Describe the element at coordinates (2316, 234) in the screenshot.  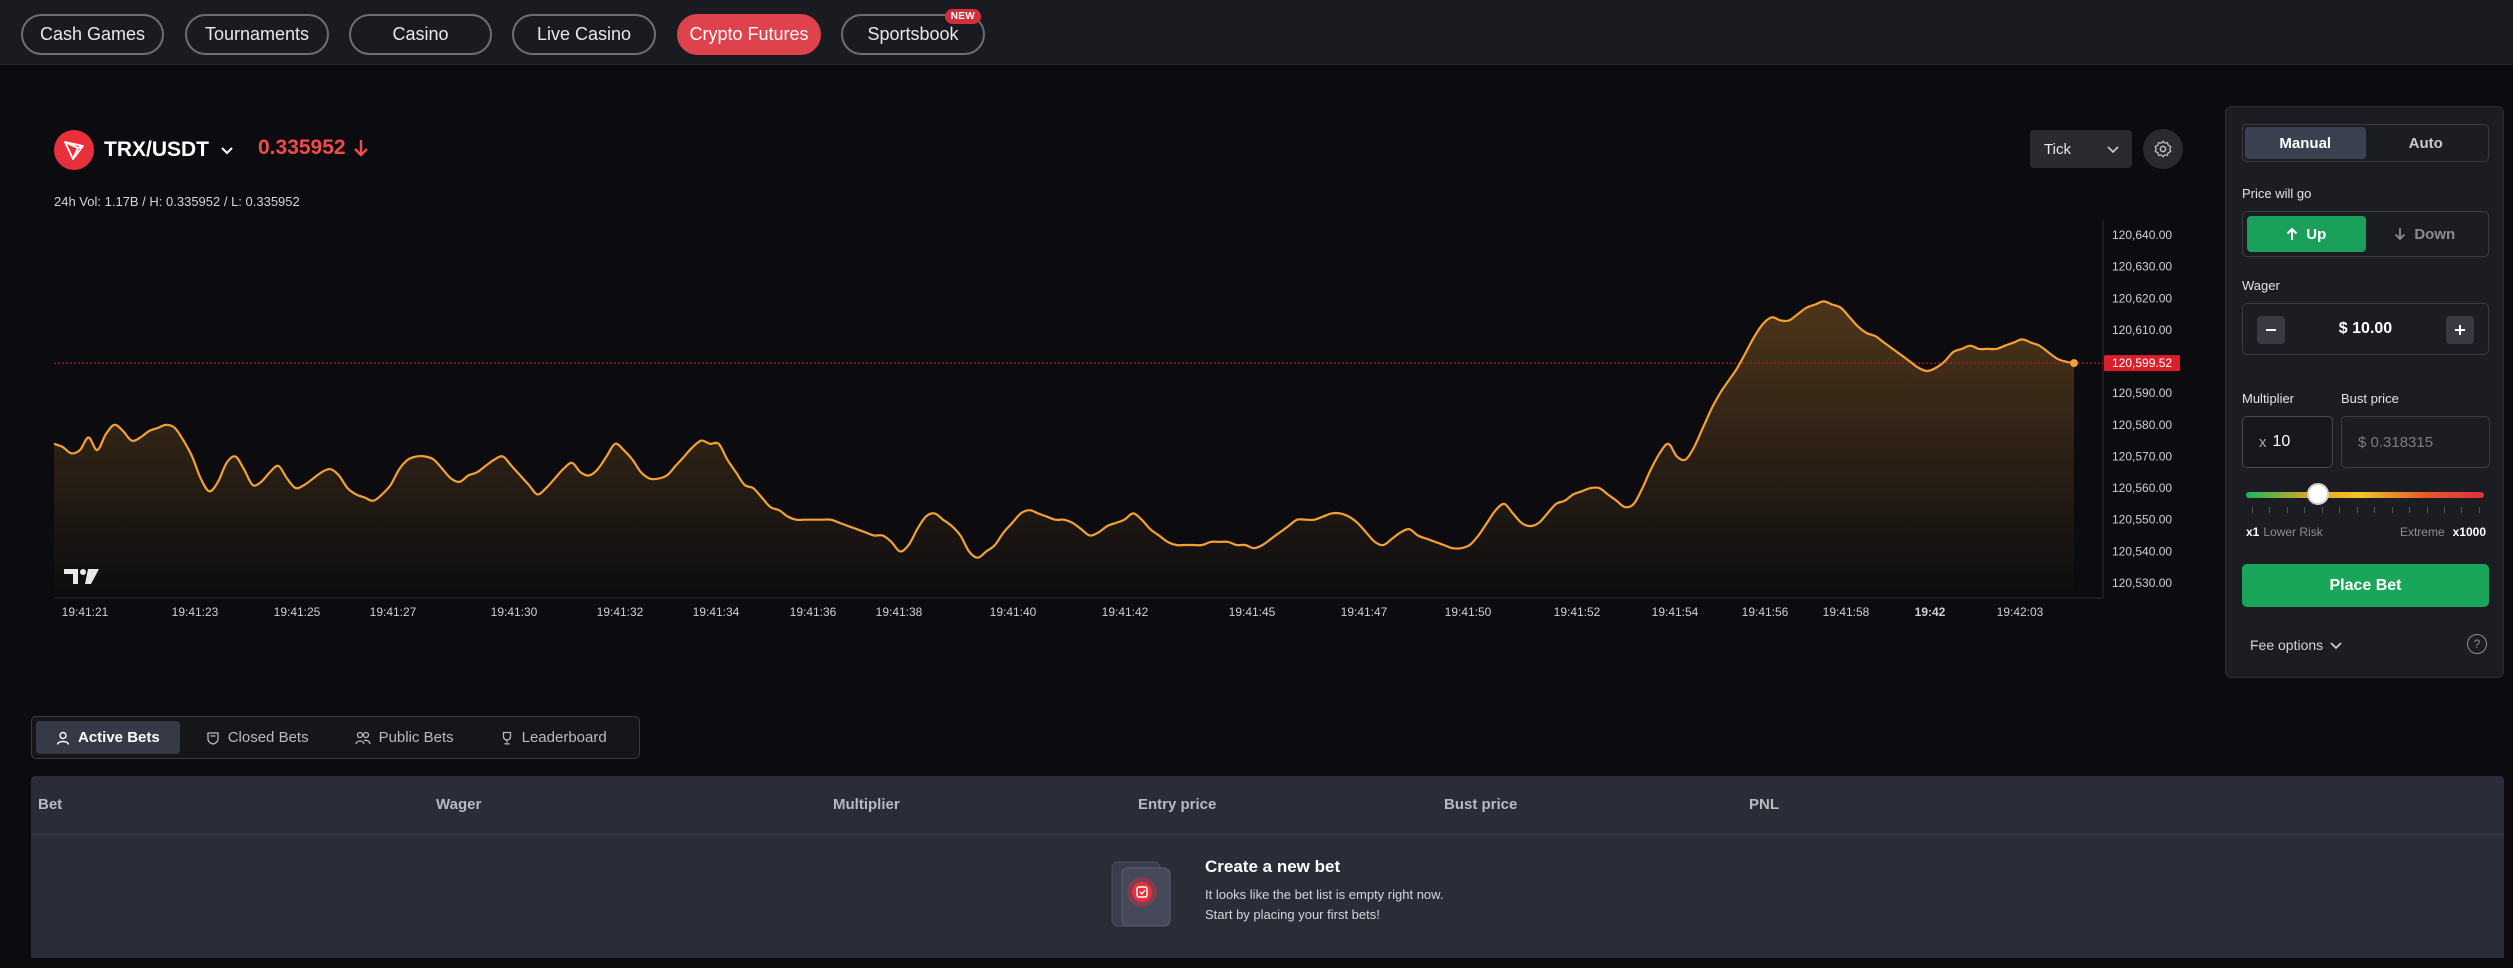
I see `up-label: Up` at that location.